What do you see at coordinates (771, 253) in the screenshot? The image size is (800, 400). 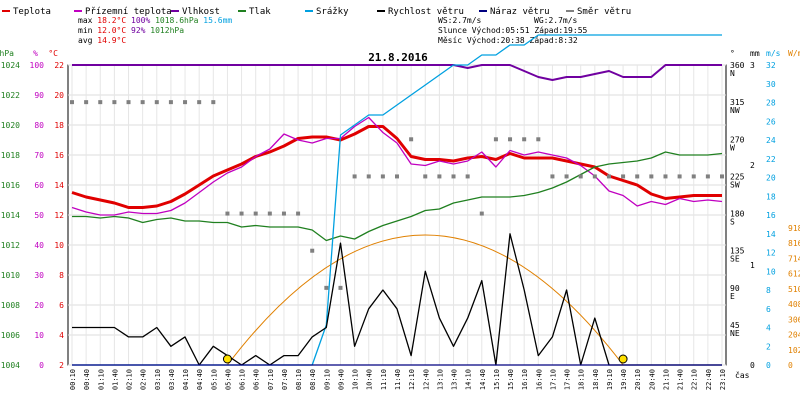 I see `axis-tick-wind: 12` at bounding box center [771, 253].